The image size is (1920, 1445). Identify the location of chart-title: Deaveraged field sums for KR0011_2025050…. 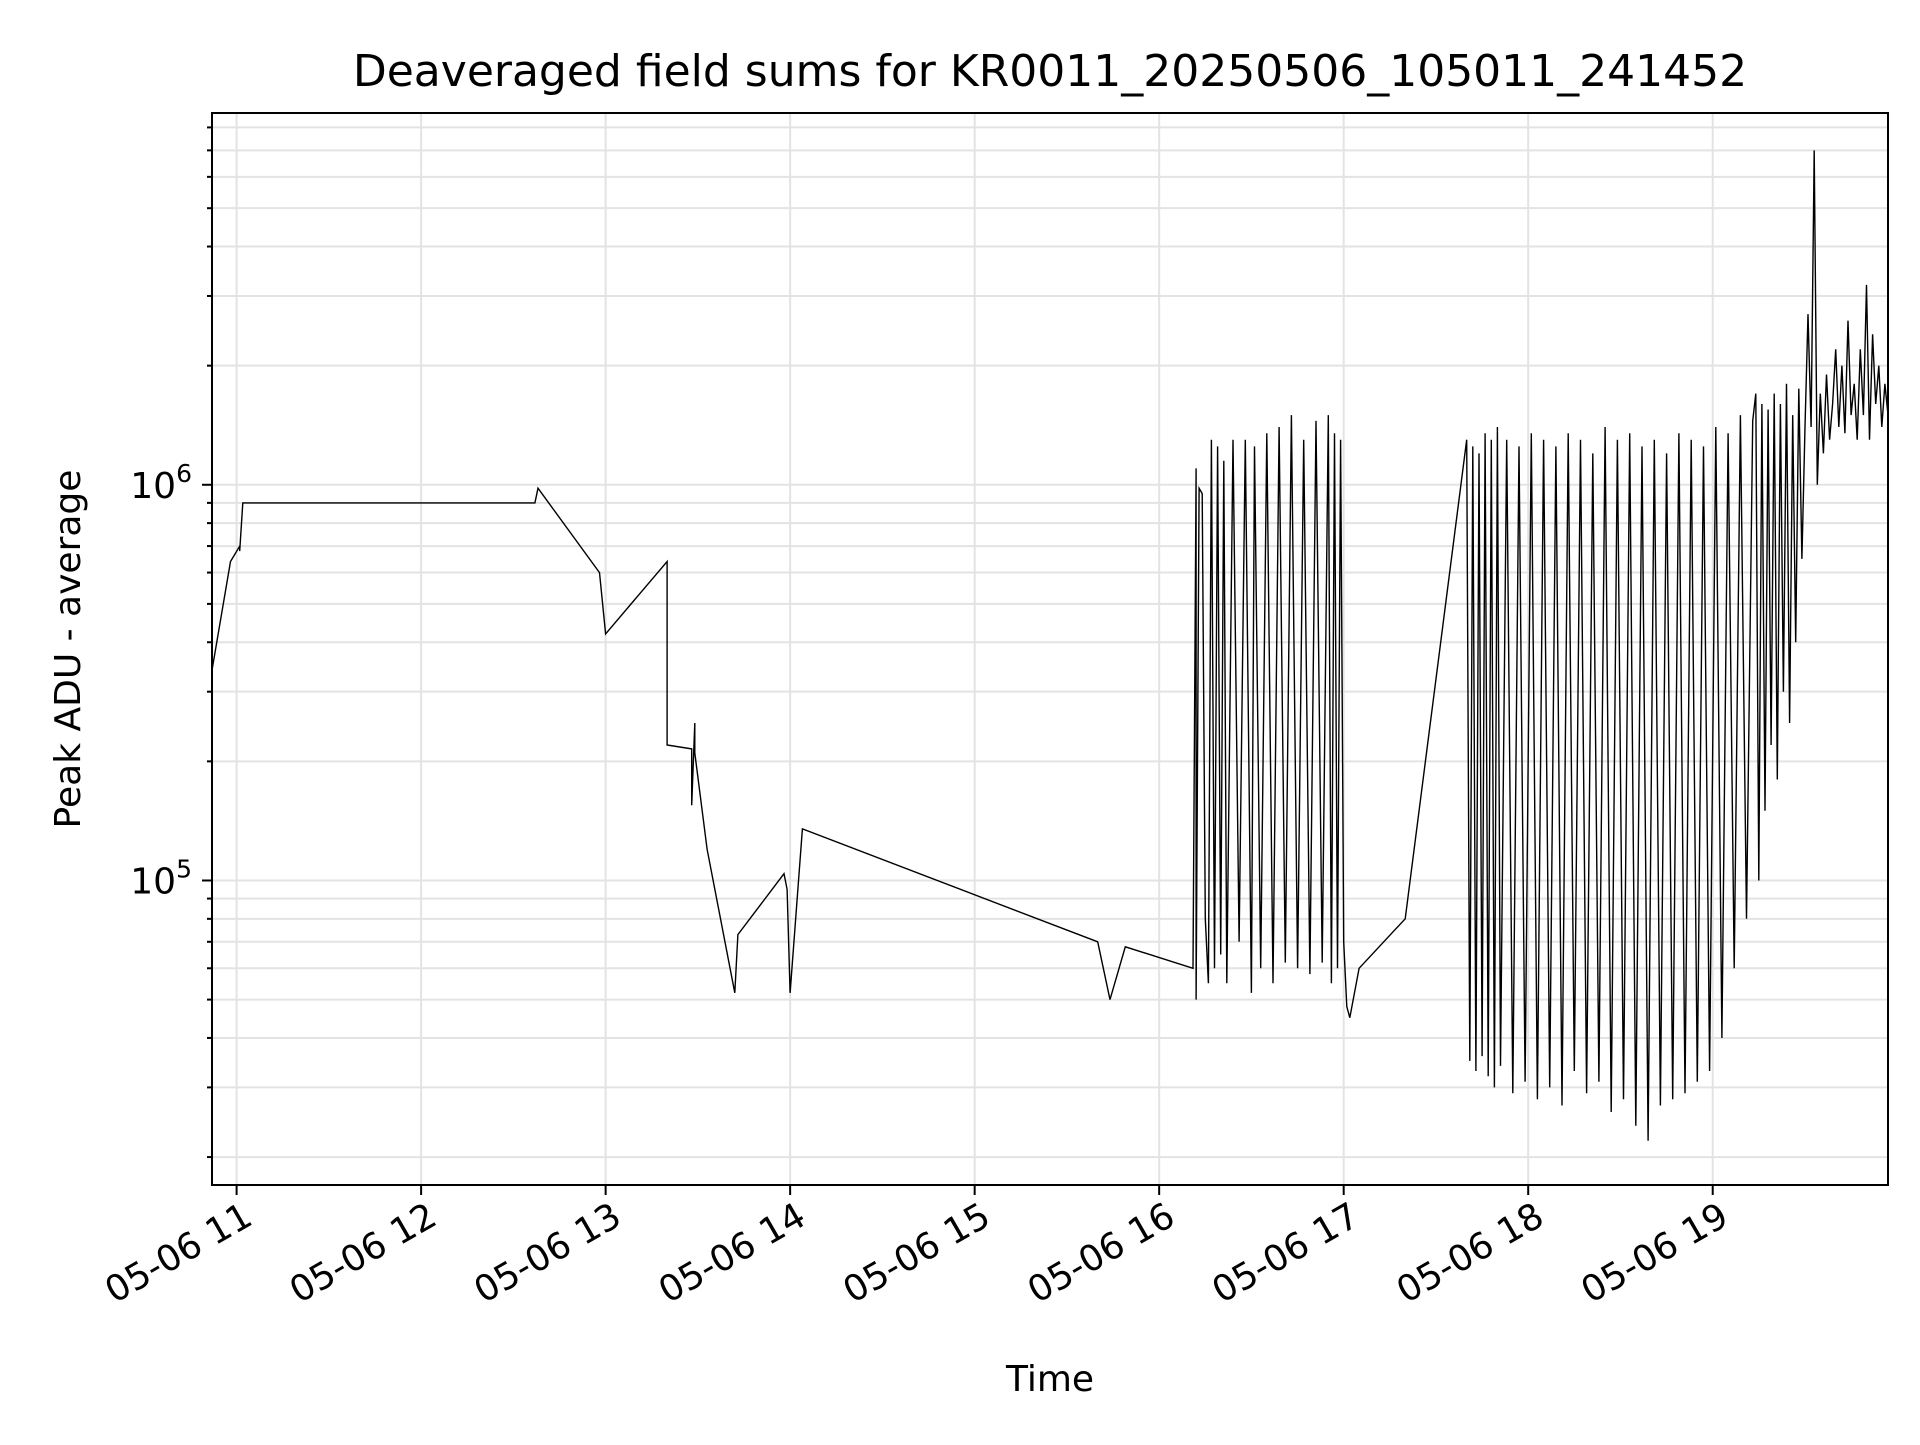
(1050, 71).